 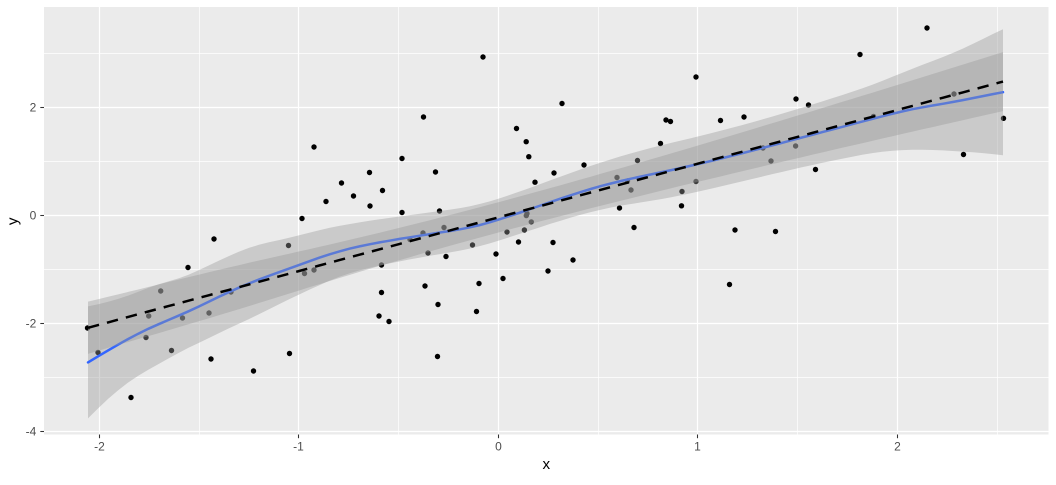 I want to click on svg-text: y, so click(x=12, y=221).